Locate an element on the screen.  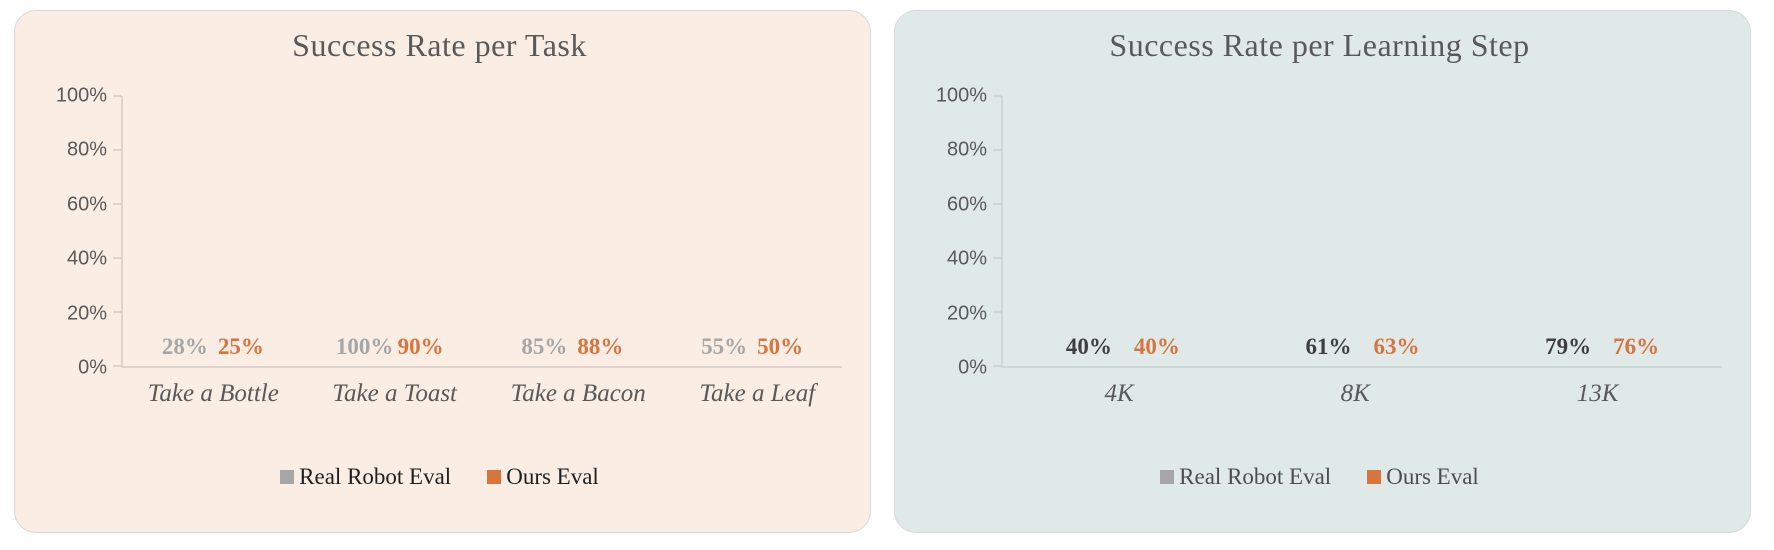
bar-data-label: 63% is located at coordinates (1396, 346).